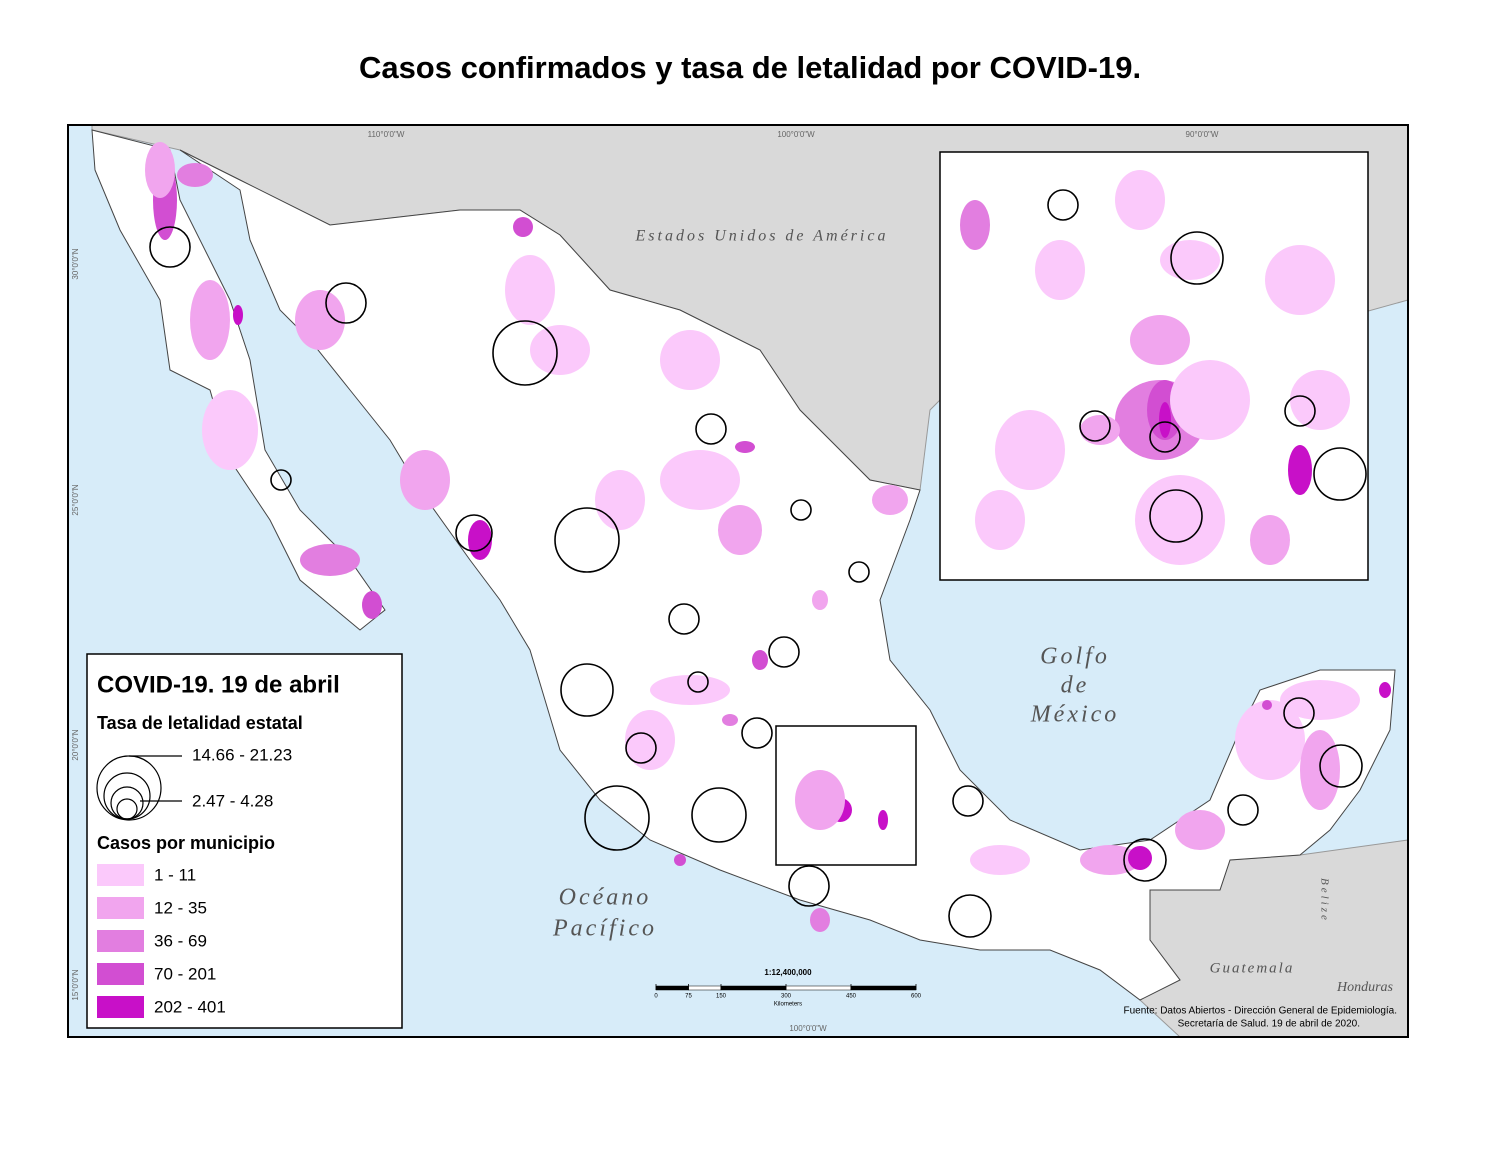 The width and height of the screenshot is (1500, 1164). Describe the element at coordinates (1075, 686) in the screenshot. I see `sea-label: de` at that location.